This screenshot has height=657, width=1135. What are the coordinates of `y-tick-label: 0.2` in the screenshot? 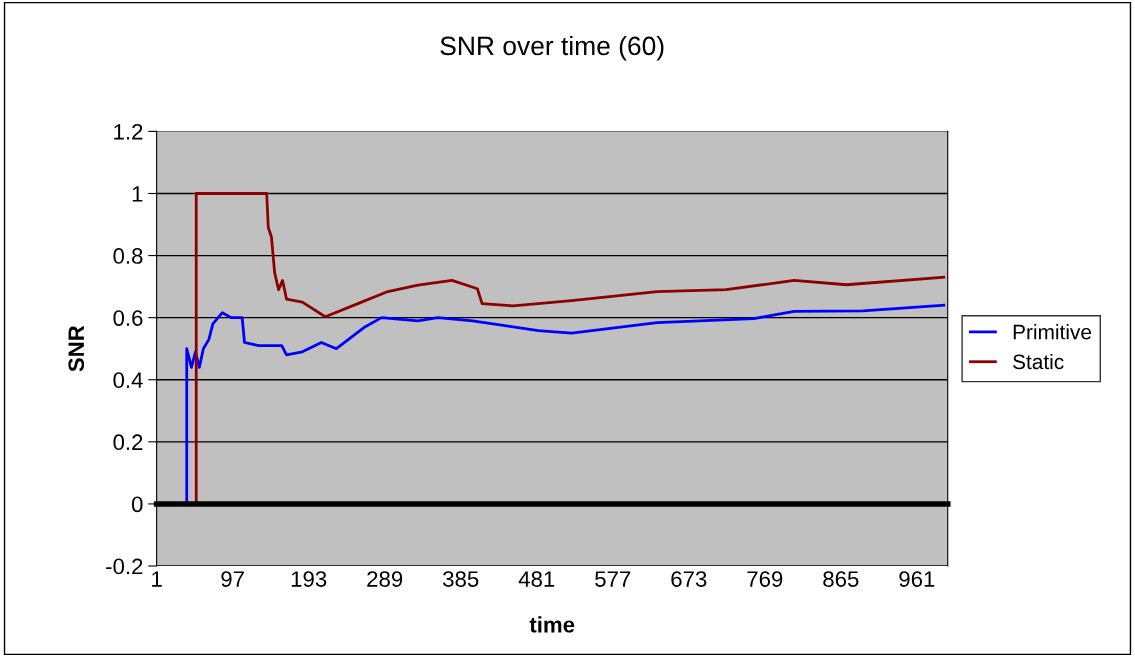 It's located at (128, 442).